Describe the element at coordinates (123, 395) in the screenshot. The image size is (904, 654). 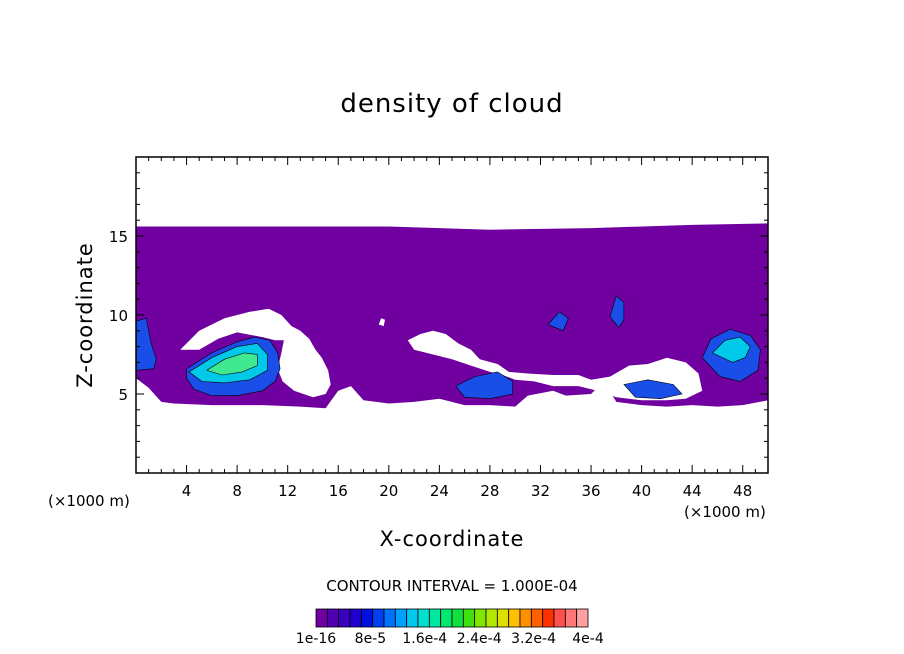
I see `y-tick-label: 5` at that location.